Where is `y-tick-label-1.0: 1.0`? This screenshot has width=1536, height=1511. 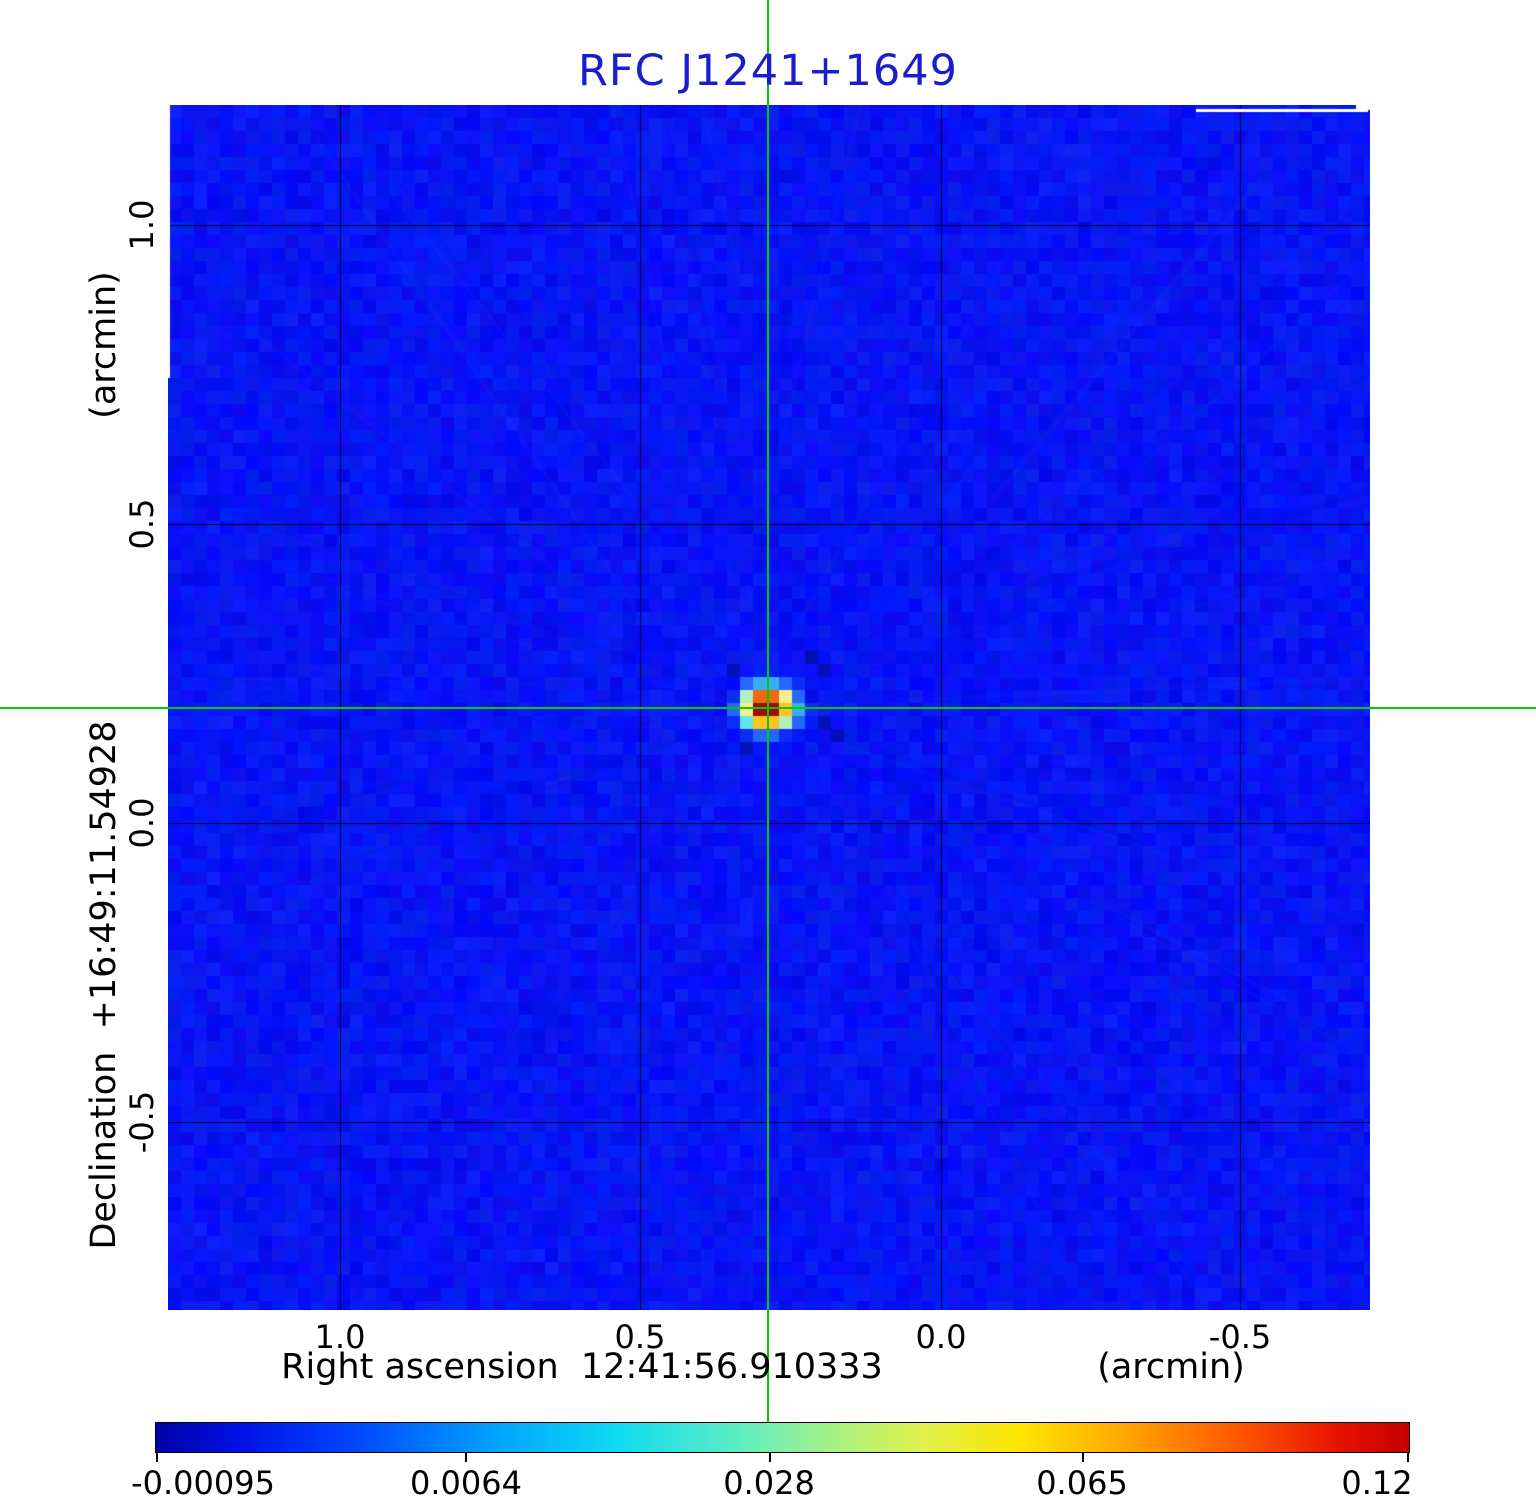
y-tick-label-1.0: 1.0 is located at coordinates (142, 225).